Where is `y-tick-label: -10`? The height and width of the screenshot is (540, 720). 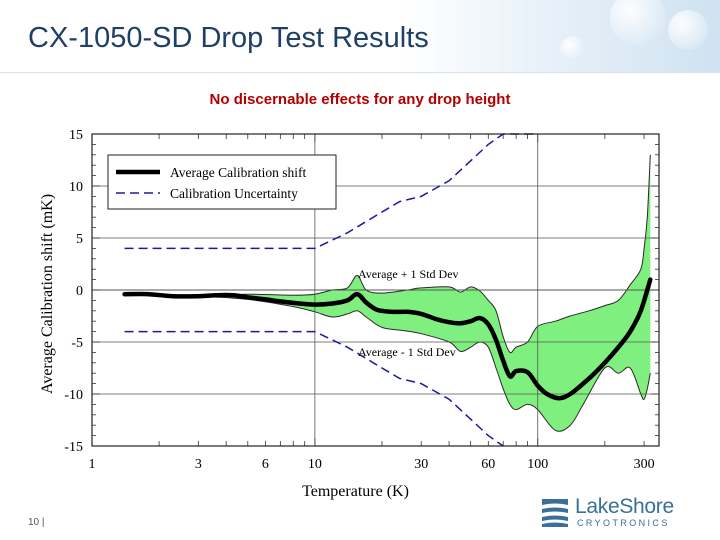 y-tick-label: -10 is located at coordinates (73, 395).